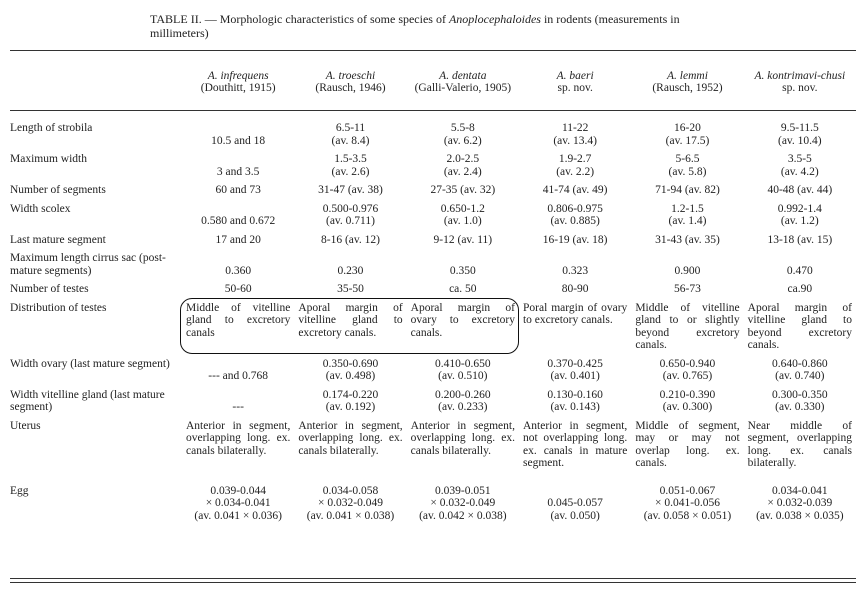 The image size is (866, 599). I want to click on cell: 10.5 and 18, so click(238, 140).